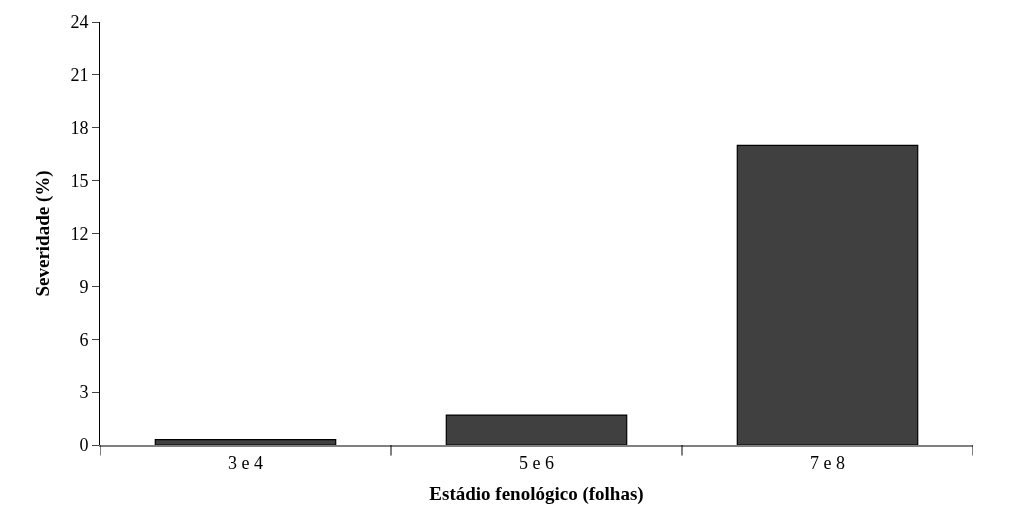 The width and height of the screenshot is (1018, 530). I want to click on y-tick-label: 12, so click(79, 233).